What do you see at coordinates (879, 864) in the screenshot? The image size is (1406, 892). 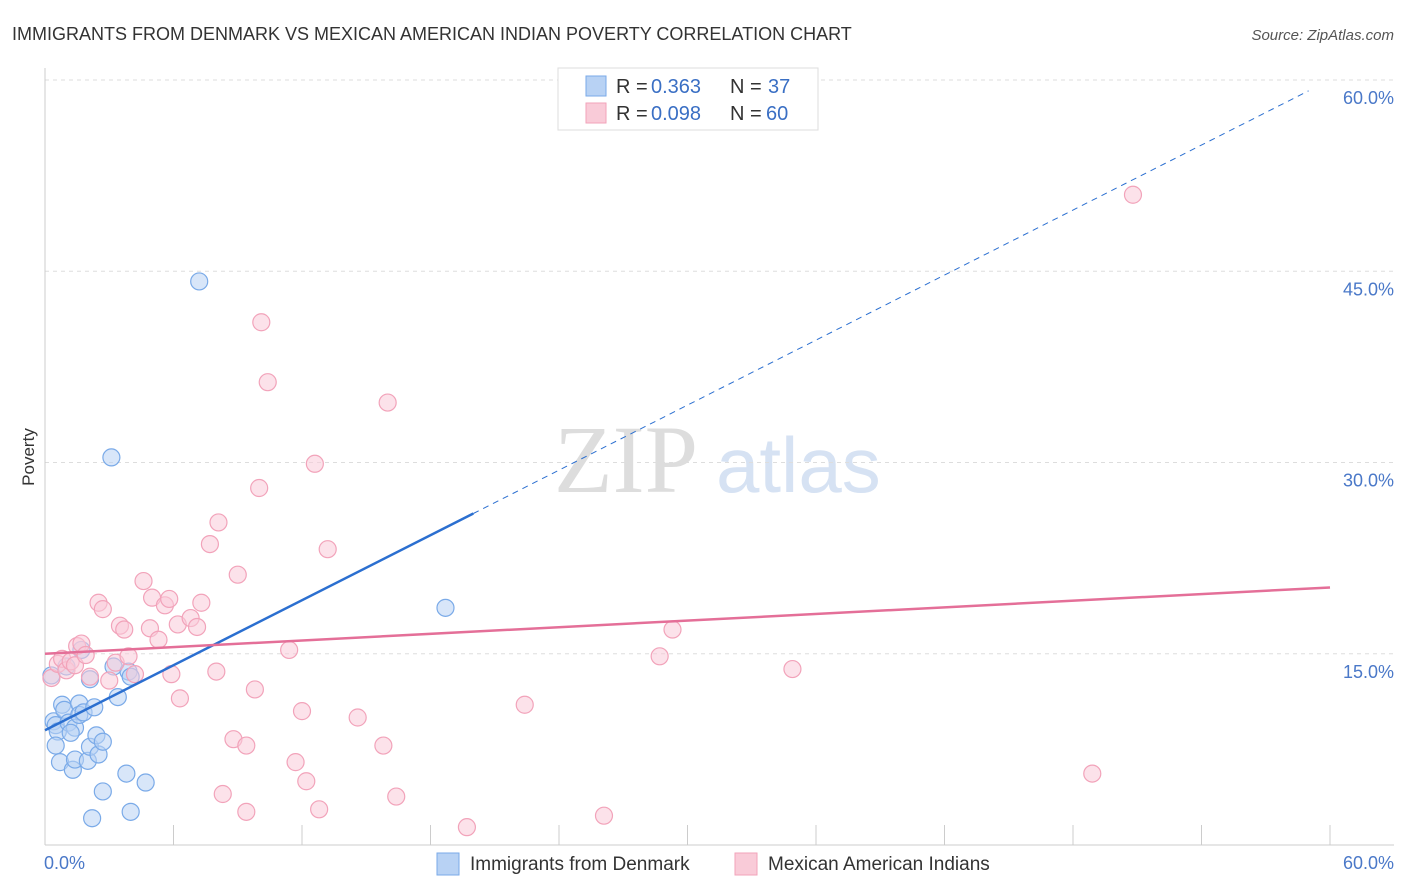 I see `bottom-legend-label-mexican: Mexican American Indians` at bounding box center [879, 864].